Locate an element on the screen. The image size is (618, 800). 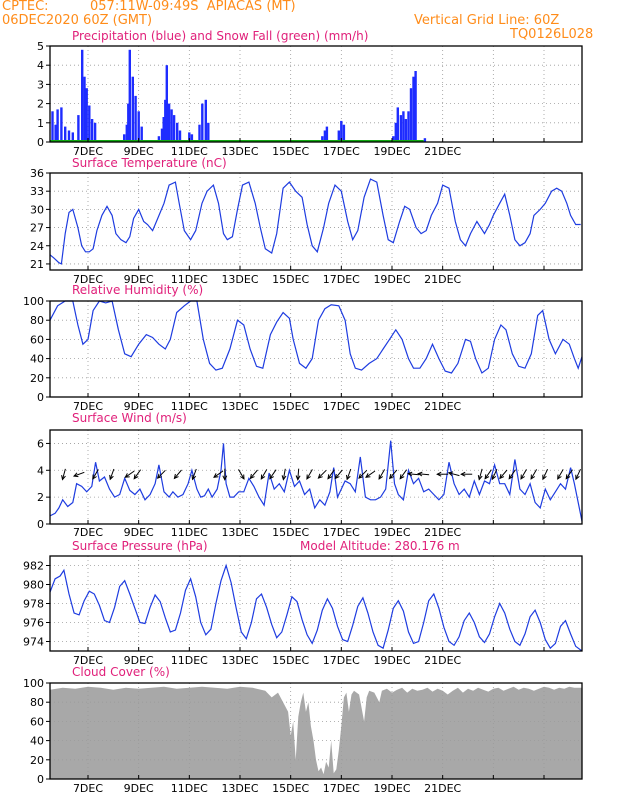
wind-x-tick-label: 21DEC is located at coordinates (442, 532).